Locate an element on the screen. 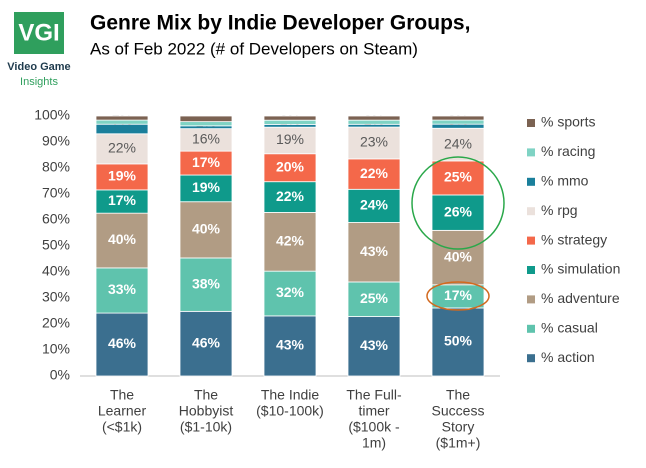  y-tick-label: 20% is located at coordinates (56, 323).